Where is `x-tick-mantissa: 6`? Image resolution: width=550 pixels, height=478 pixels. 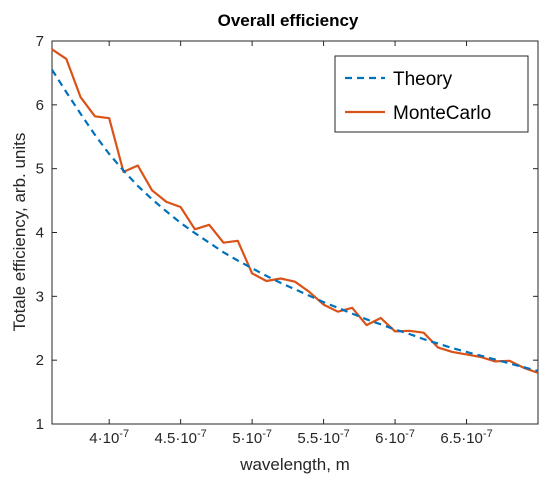 x-tick-mantissa: 6 is located at coordinates (379, 438).